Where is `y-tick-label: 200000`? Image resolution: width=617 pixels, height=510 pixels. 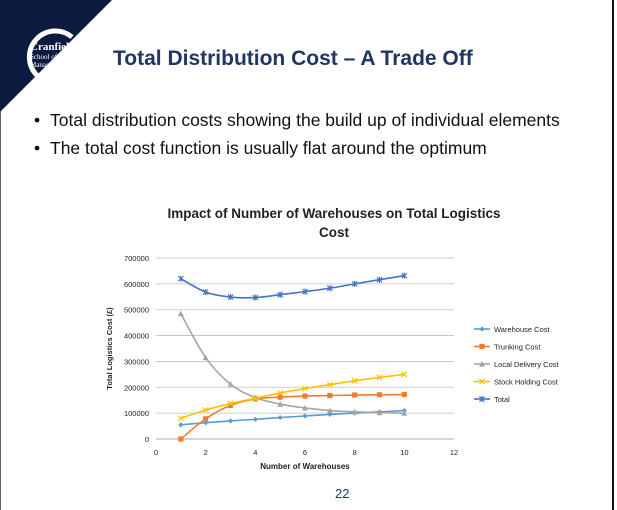 y-tick-label: 200000 is located at coordinates (136, 387).